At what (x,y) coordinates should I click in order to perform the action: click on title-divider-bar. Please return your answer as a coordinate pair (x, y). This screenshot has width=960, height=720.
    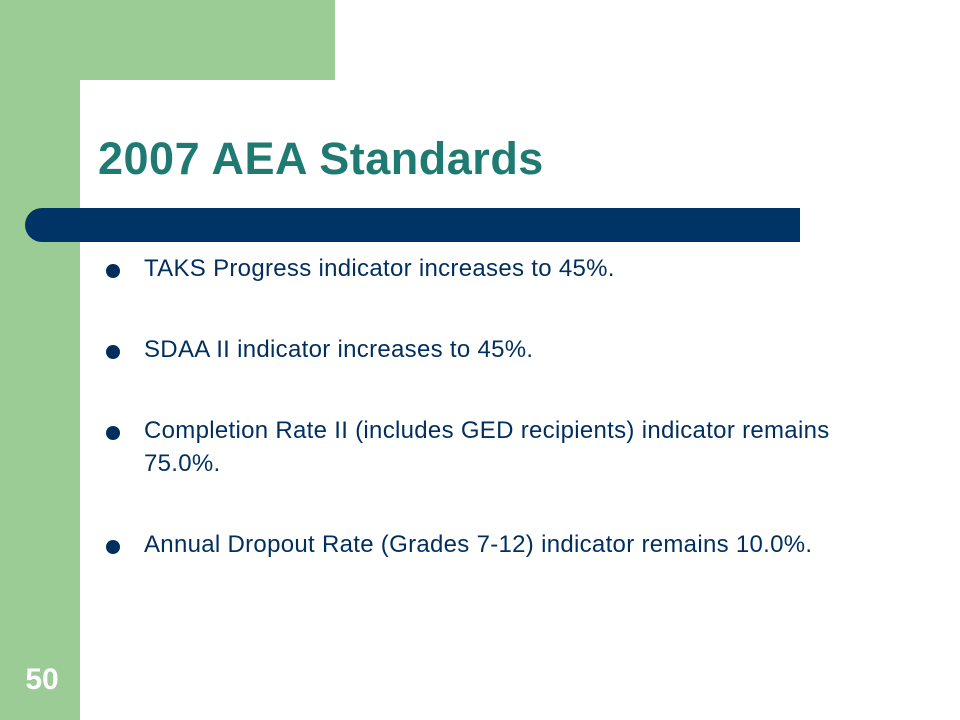
    Looking at the image, I should click on (412, 225).